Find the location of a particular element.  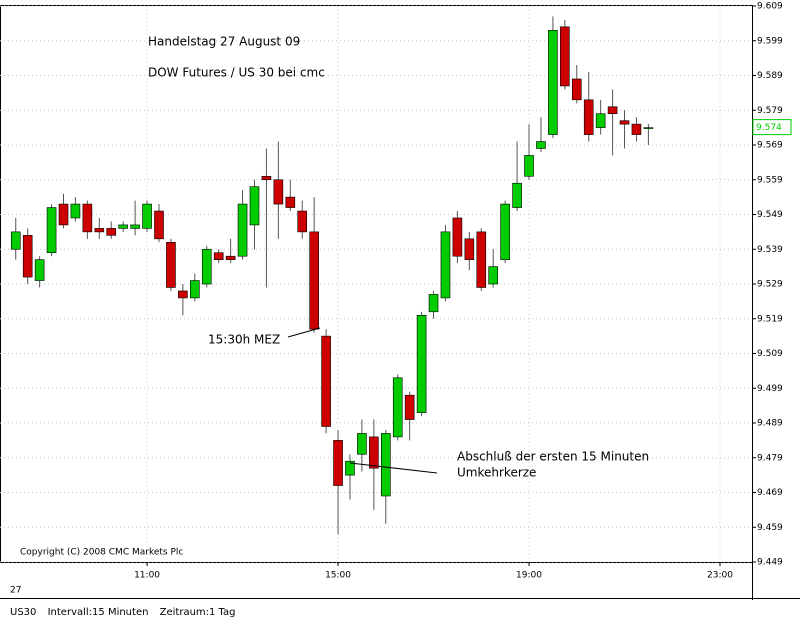

x-tick-label: 19:00 is located at coordinates (529, 576).